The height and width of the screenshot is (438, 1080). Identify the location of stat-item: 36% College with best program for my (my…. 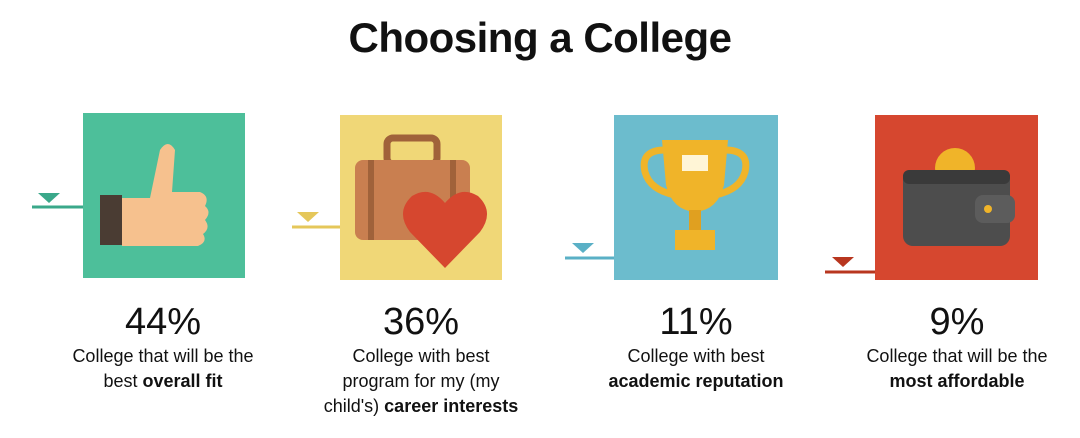
(421, 359).